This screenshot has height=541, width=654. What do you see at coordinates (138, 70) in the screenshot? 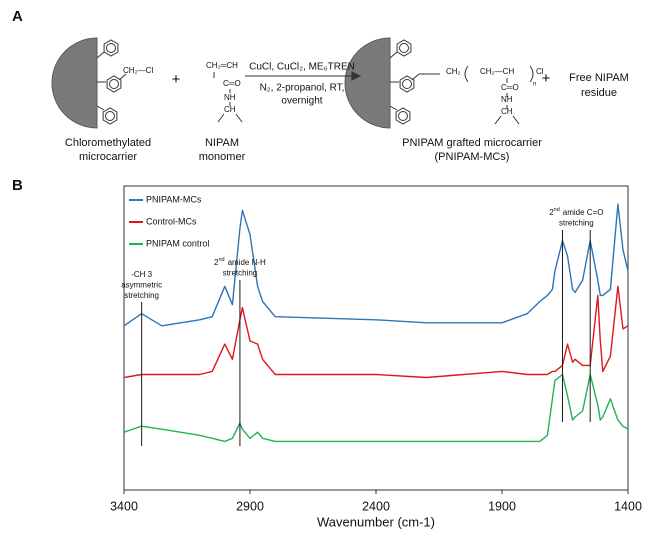
I see `chem-group: CH₂—Cl` at bounding box center [138, 70].